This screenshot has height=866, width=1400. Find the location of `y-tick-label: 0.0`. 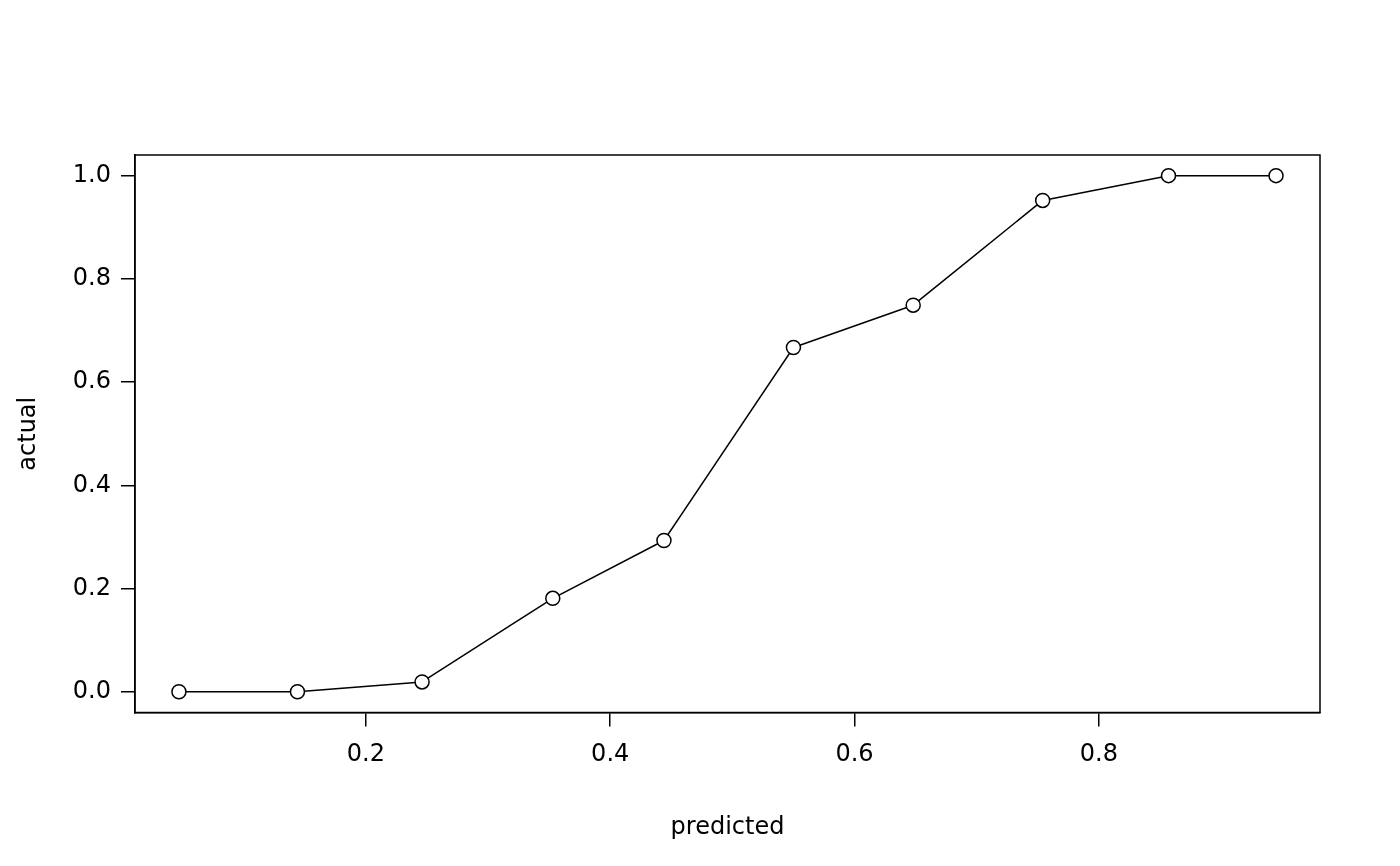

y-tick-label: 0.0 is located at coordinates (91, 689).